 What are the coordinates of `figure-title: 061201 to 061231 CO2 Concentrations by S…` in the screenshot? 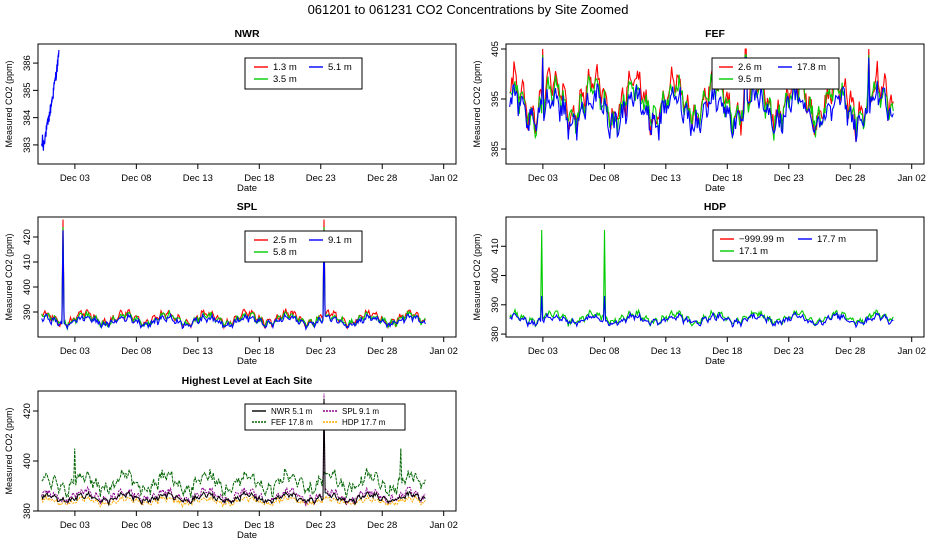 It's located at (468, 9).